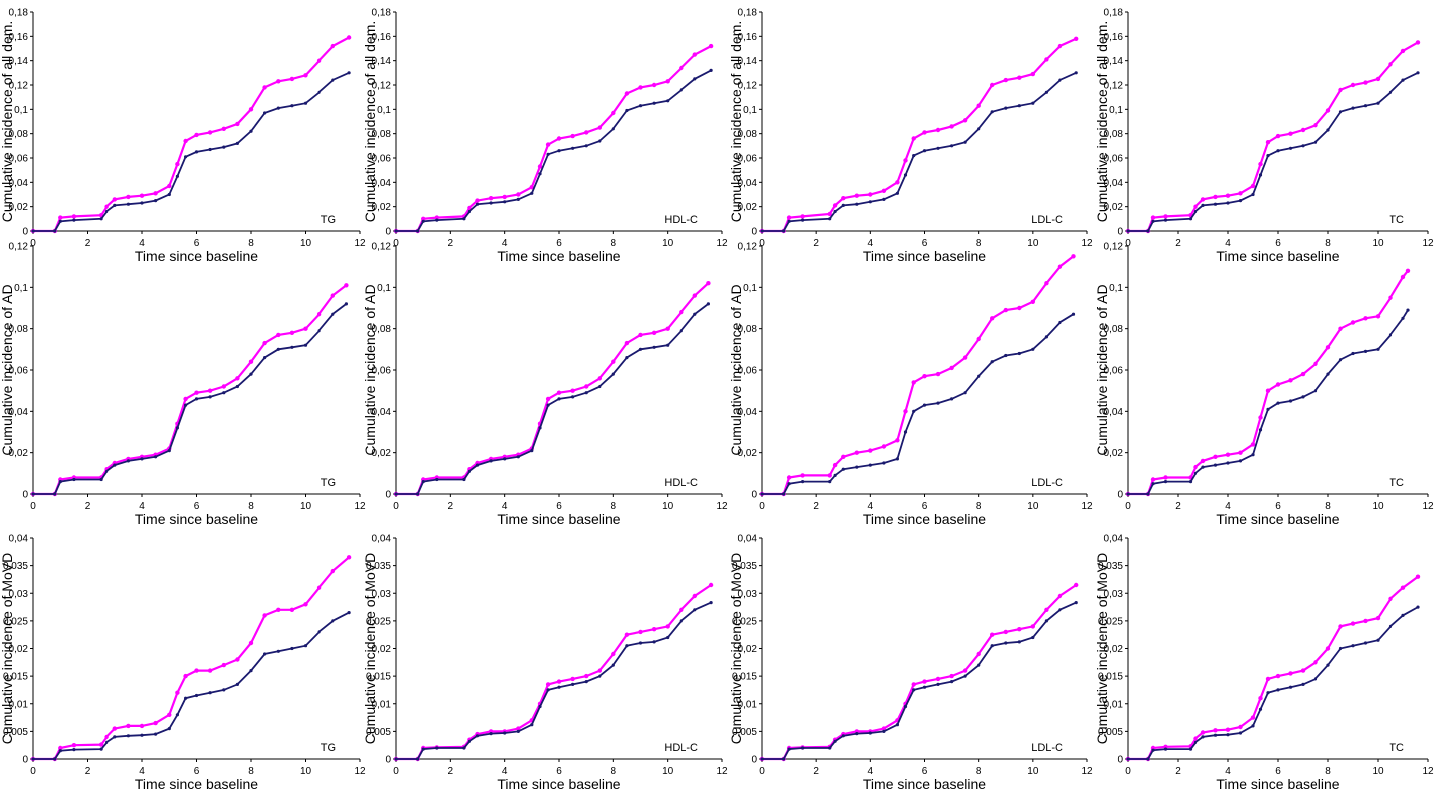 The image size is (1449, 800). Describe the element at coordinates (382, 594) in the screenshot. I see `y-tick-label: 0,03` at that location.